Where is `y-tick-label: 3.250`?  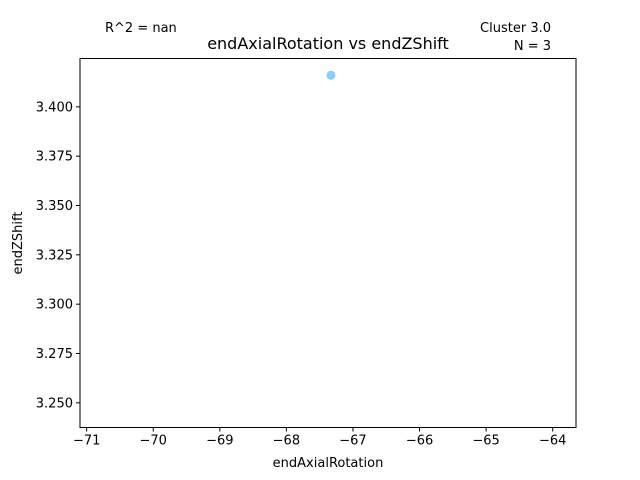
y-tick-label: 3.250 is located at coordinates (54, 403).